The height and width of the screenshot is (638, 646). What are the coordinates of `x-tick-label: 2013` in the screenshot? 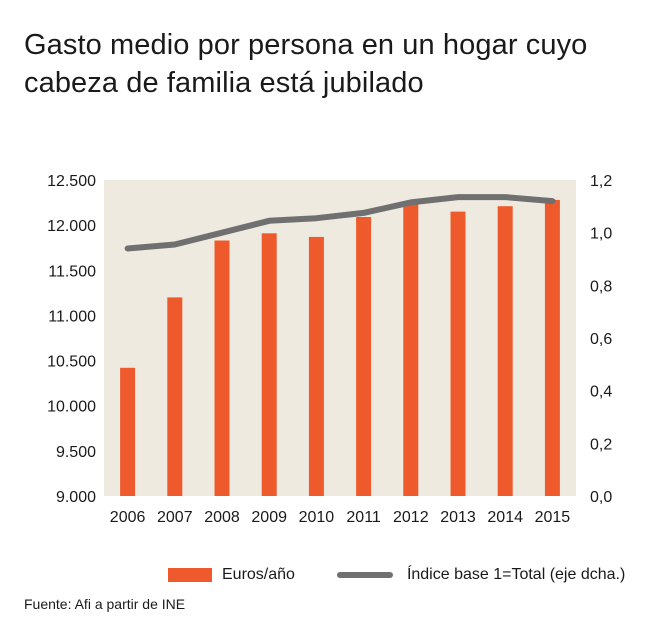 It's located at (458, 517).